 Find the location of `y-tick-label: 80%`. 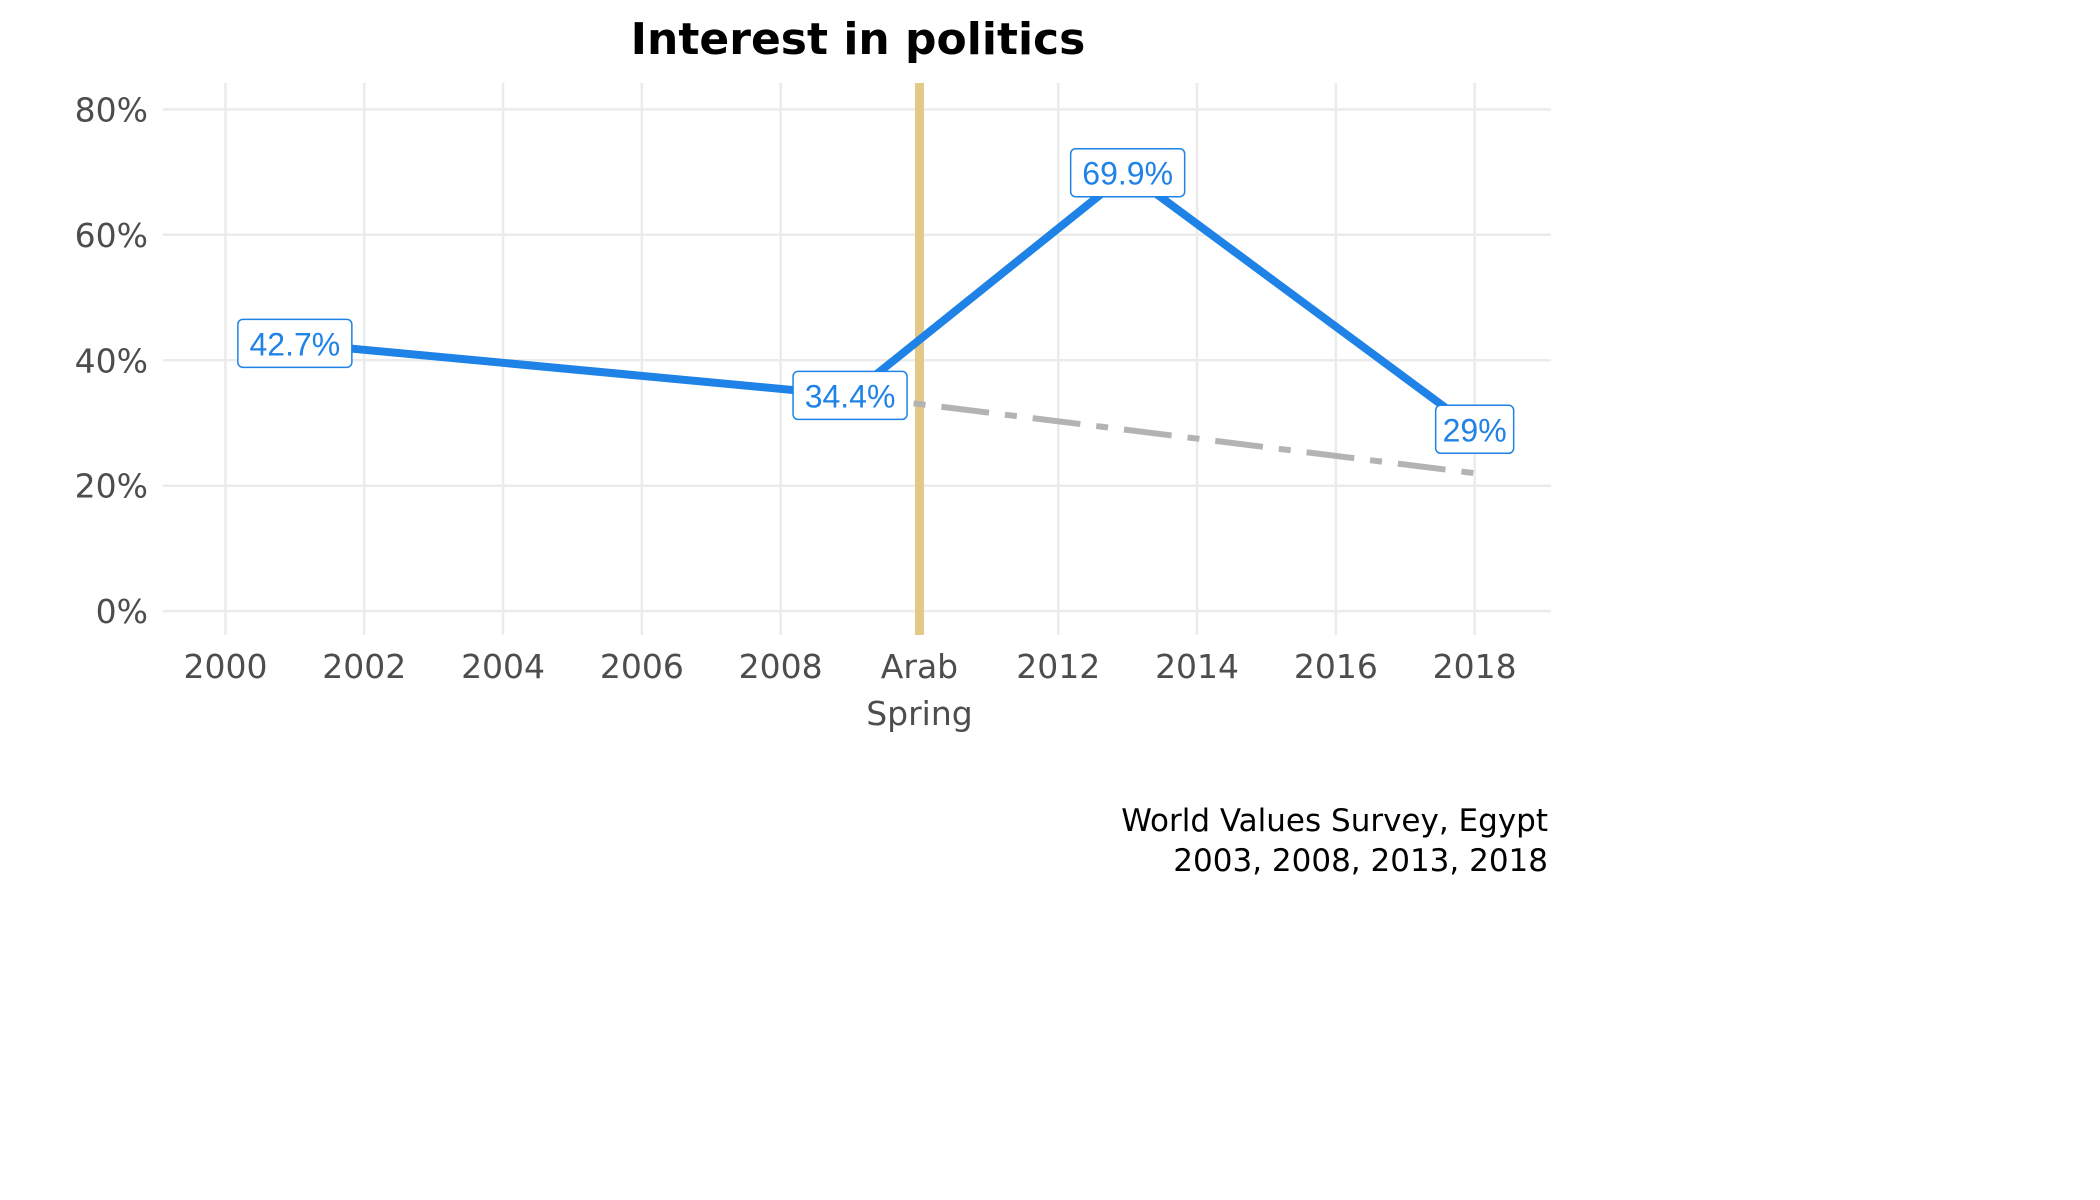

y-tick-label: 80% is located at coordinates (111, 109).